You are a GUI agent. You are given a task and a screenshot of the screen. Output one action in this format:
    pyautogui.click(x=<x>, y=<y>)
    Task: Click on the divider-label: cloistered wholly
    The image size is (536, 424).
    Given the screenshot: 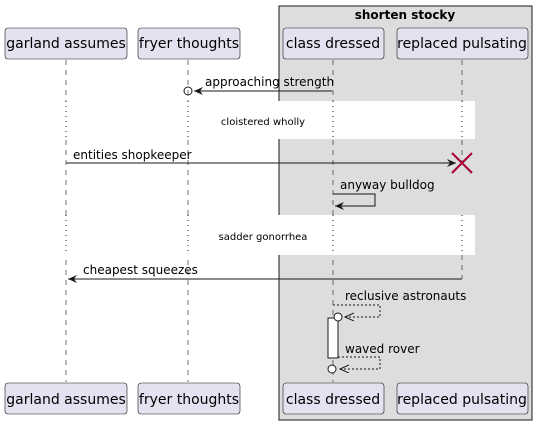 What is the action you would take?
    pyautogui.click(x=263, y=122)
    